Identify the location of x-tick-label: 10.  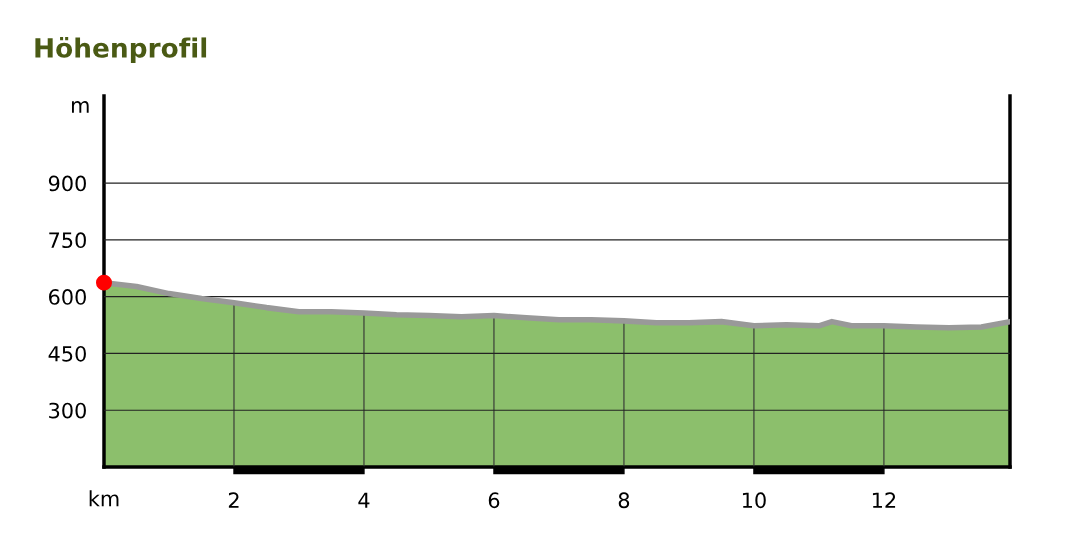
(754, 500).